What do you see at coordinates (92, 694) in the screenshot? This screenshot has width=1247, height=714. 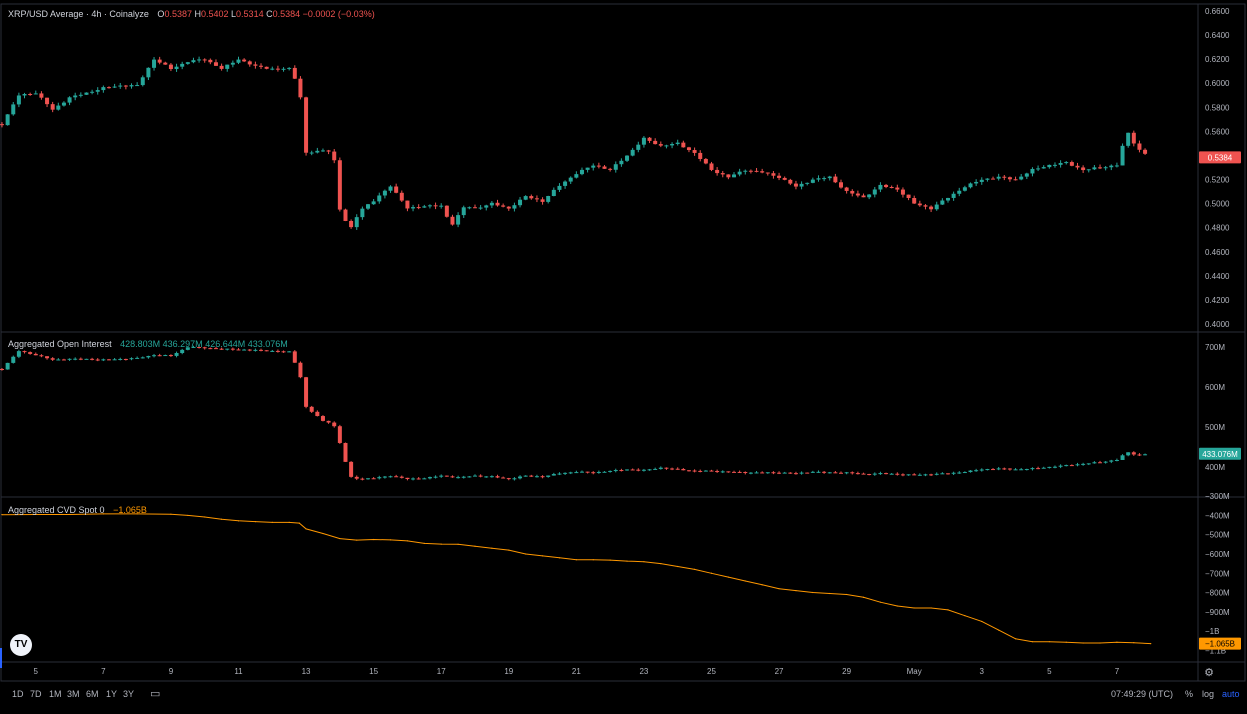 I see `timeframe-6m: 6M` at bounding box center [92, 694].